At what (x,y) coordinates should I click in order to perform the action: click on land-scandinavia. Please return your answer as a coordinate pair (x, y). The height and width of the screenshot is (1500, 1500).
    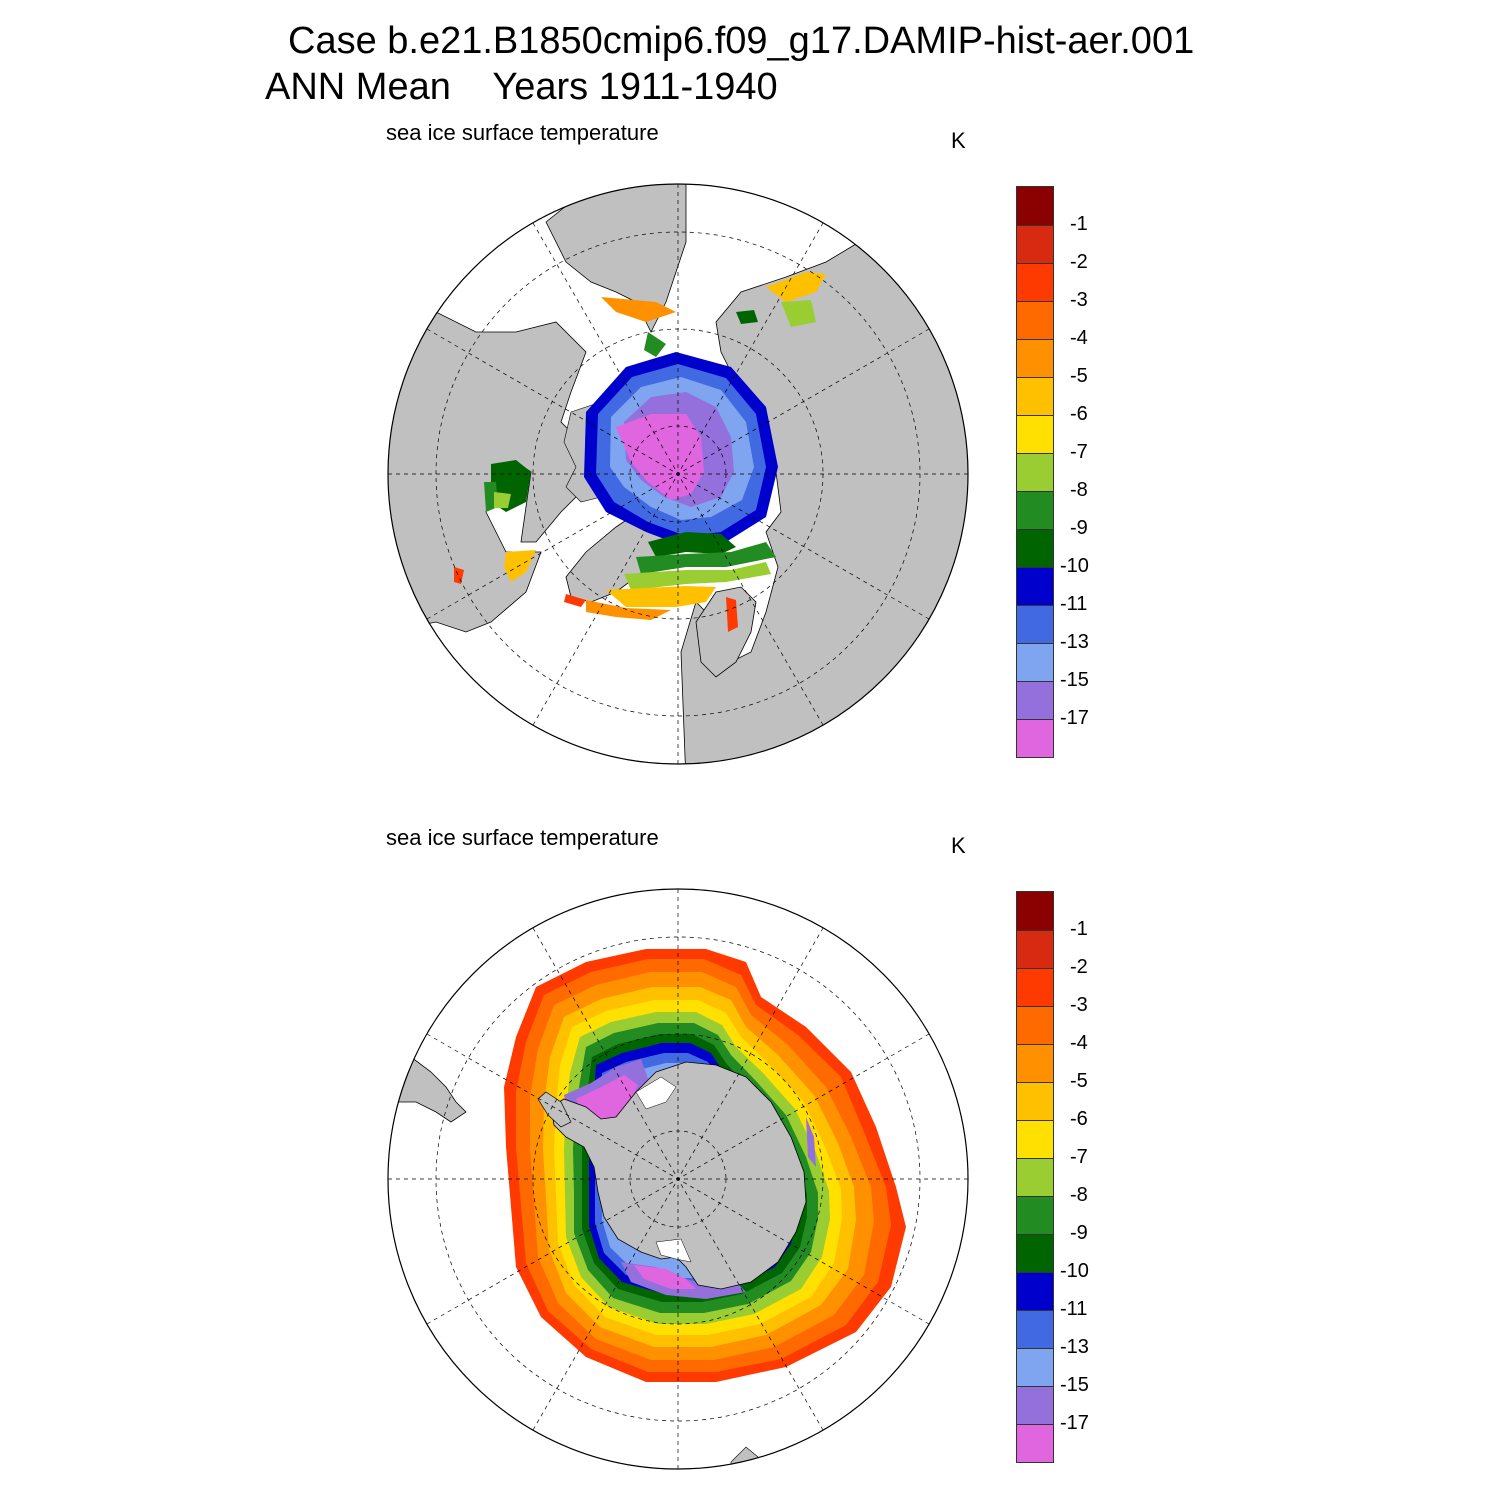
    Looking at the image, I should click on (726, 632).